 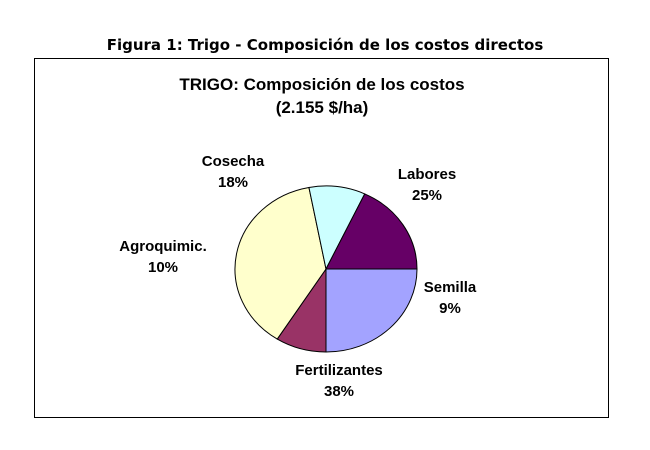 What do you see at coordinates (233, 182) in the screenshot?
I see `slice-percent-label: 18%` at bounding box center [233, 182].